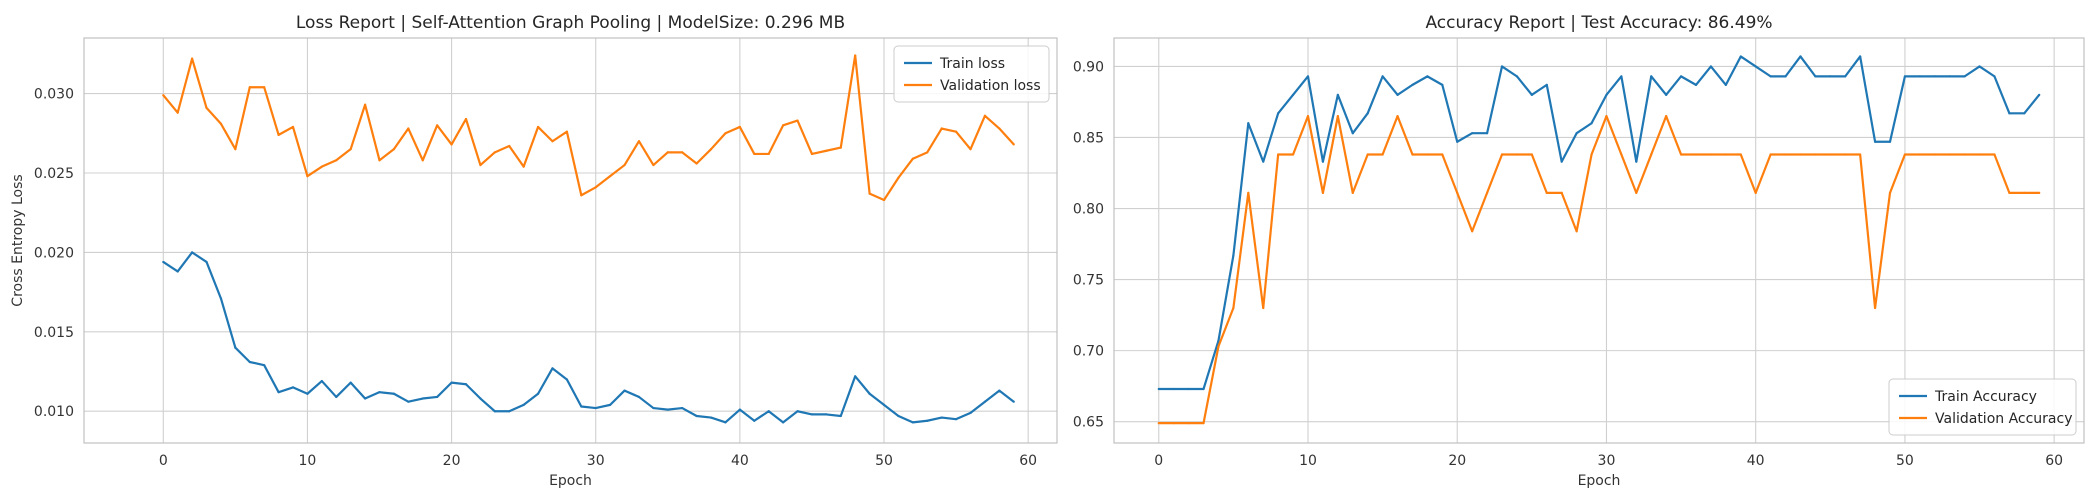 This screenshot has height=500, width=2100. I want to click on y-tick-label: 0.90, so click(1088, 67).